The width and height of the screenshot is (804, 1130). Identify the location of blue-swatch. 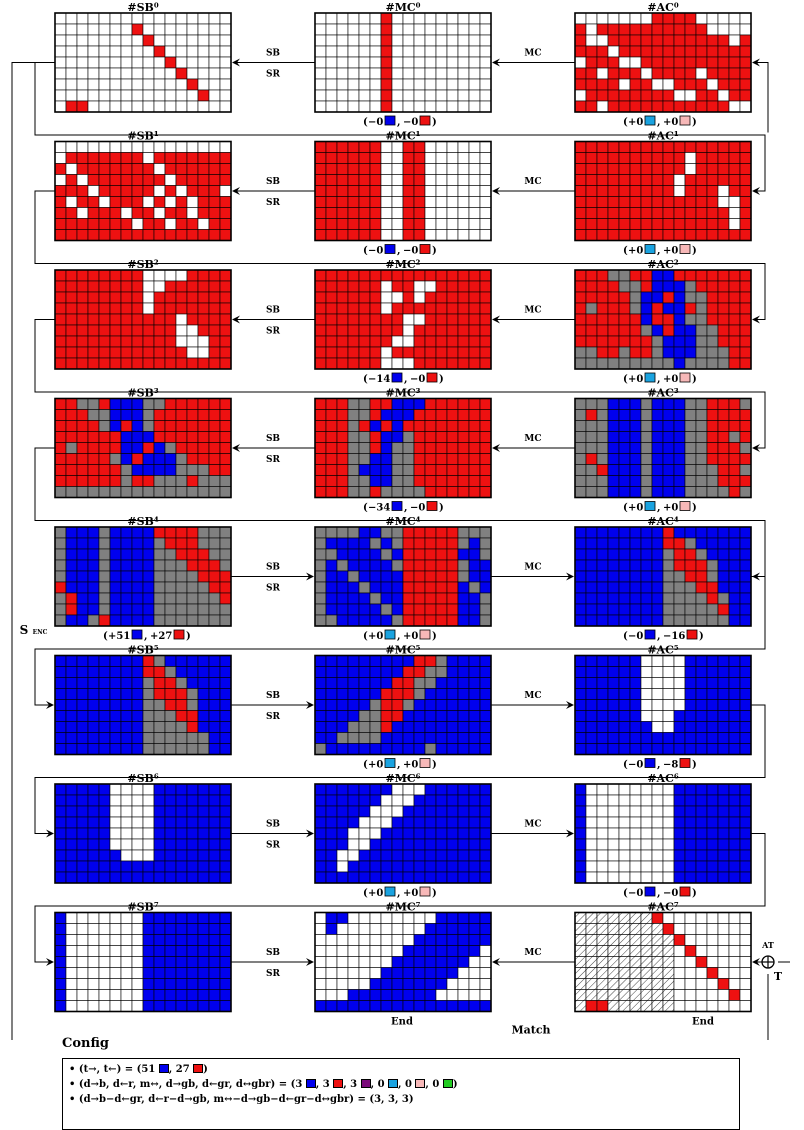
(397, 377).